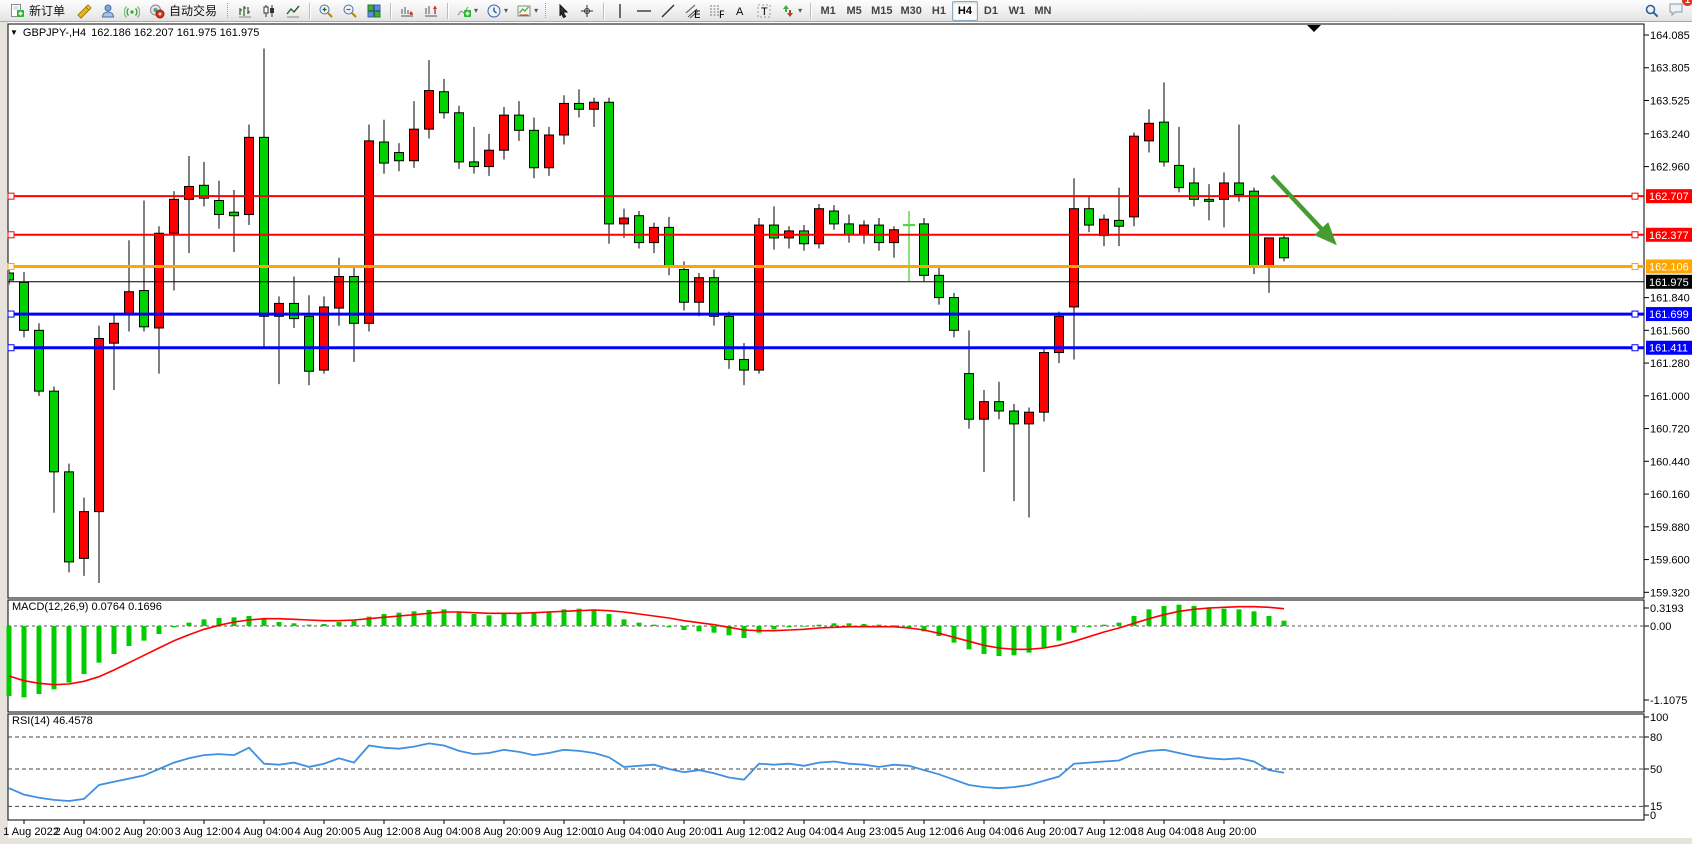 This screenshot has height=844, width=1692. What do you see at coordinates (1669, 197) in the screenshot?
I see `svg-text: 162.707` at bounding box center [1669, 197].